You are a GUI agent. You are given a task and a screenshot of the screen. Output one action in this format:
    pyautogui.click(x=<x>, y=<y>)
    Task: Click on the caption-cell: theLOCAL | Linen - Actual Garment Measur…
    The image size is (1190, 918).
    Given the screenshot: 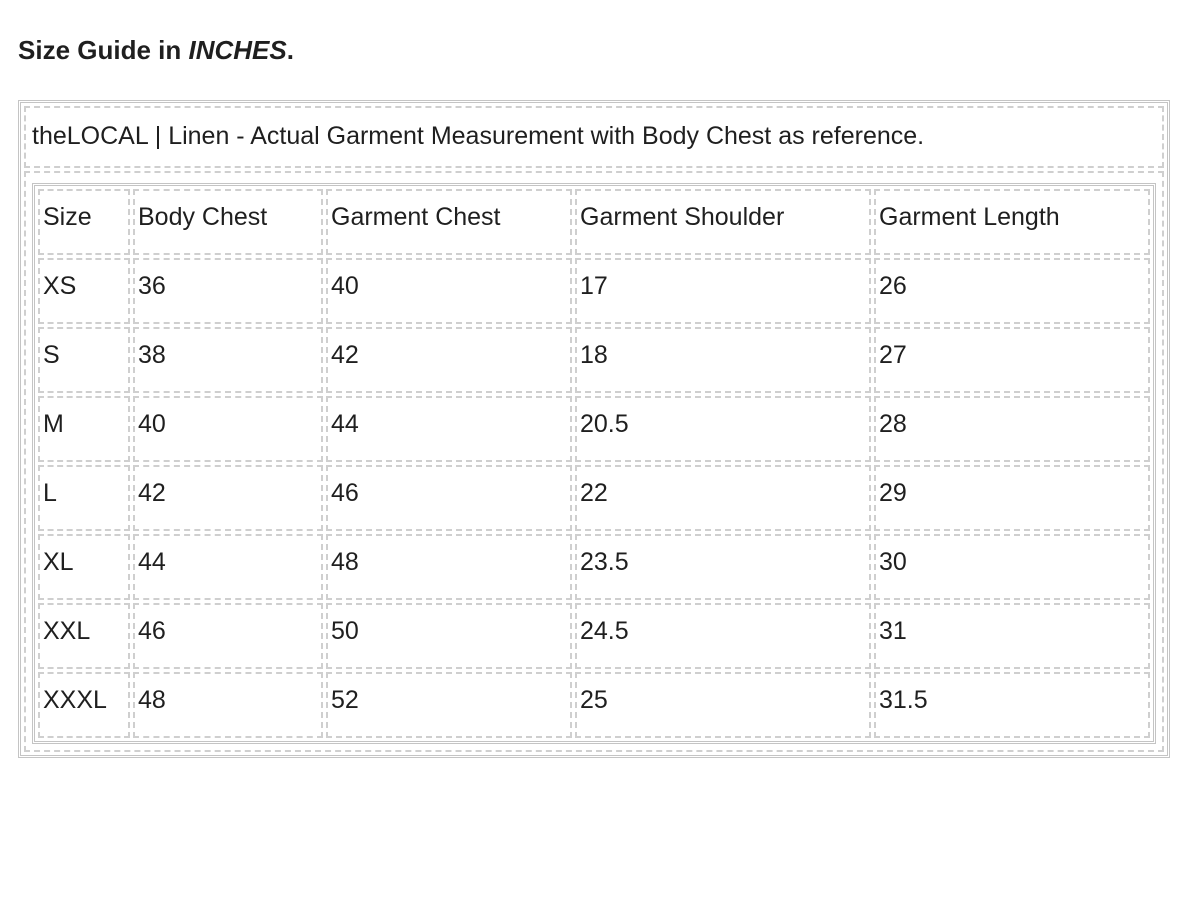 What is the action you would take?
    pyautogui.click(x=594, y=137)
    